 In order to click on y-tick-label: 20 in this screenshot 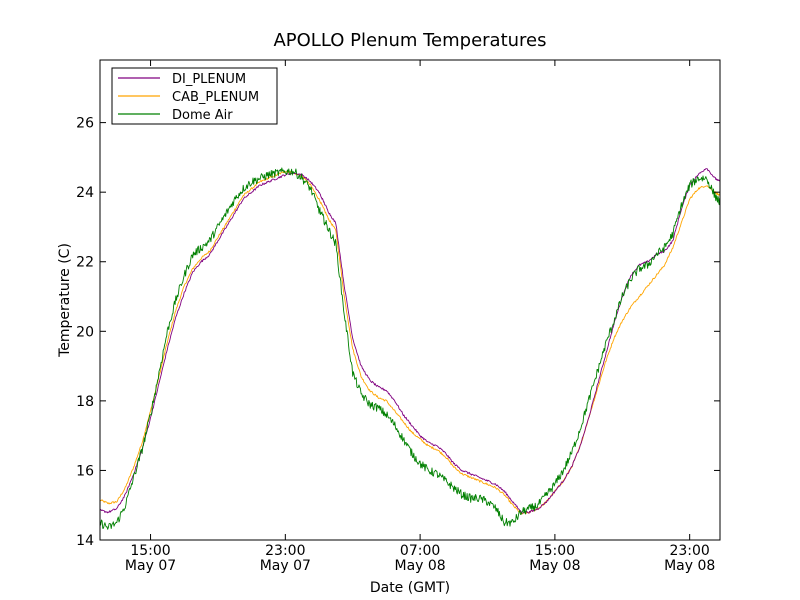, I will do `click(85, 332)`.